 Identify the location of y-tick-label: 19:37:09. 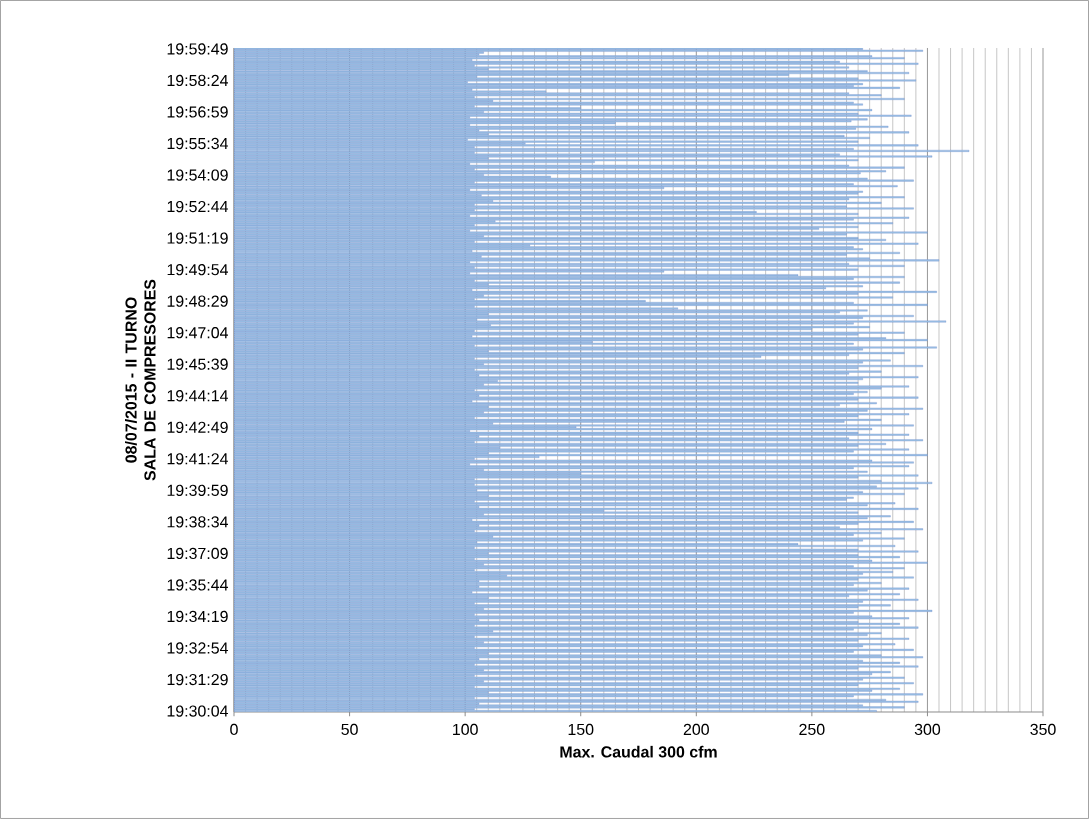
(197, 553).